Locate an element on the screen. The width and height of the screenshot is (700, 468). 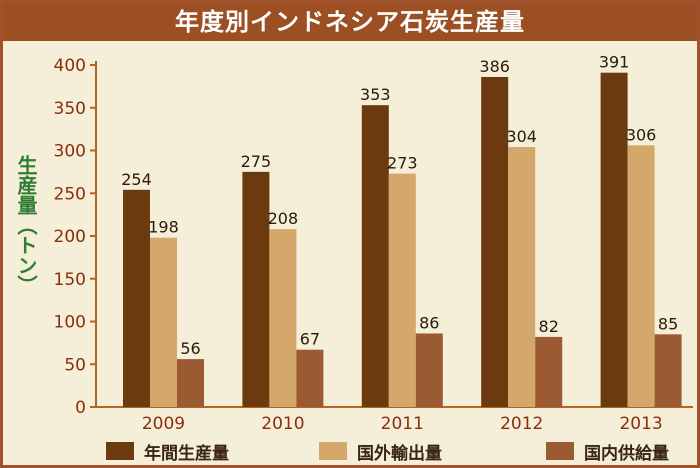
y-tick-label: 250 is located at coordinates (70, 194).